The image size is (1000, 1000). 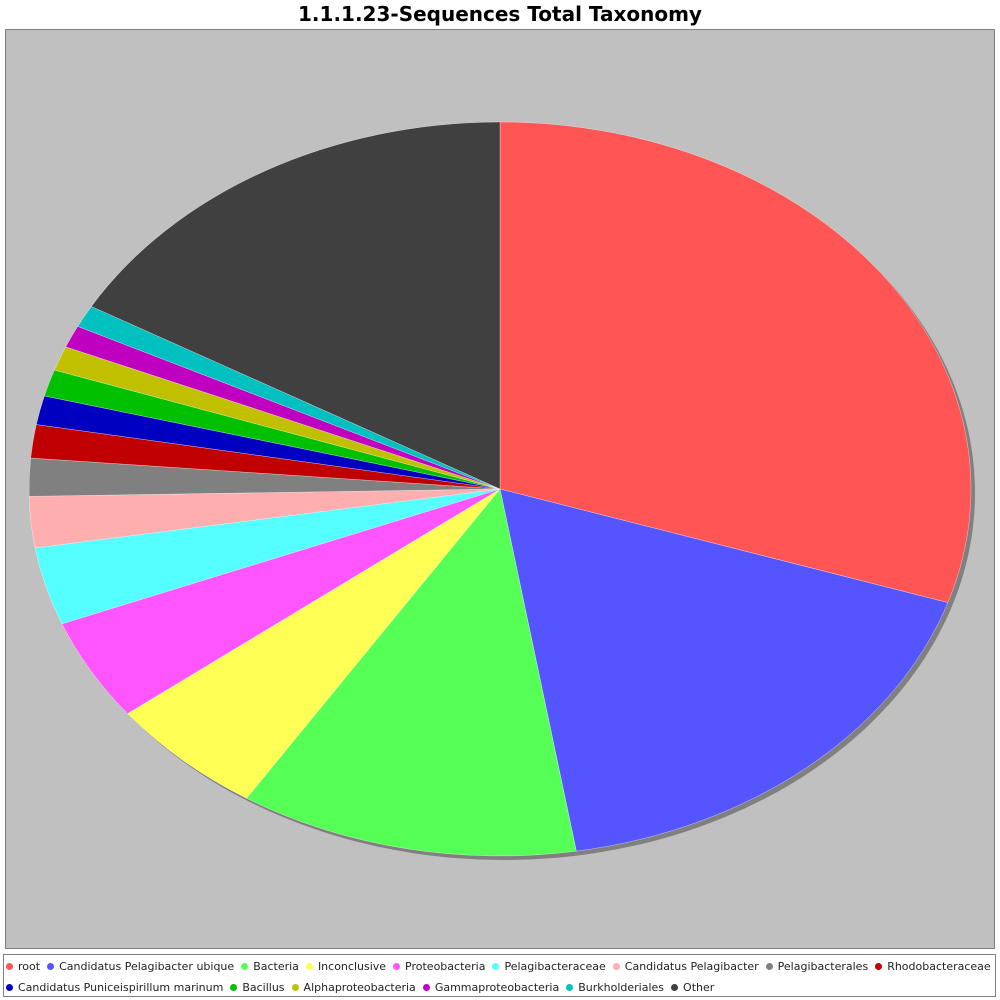 I want to click on legend-label: Other, so click(x=699, y=987).